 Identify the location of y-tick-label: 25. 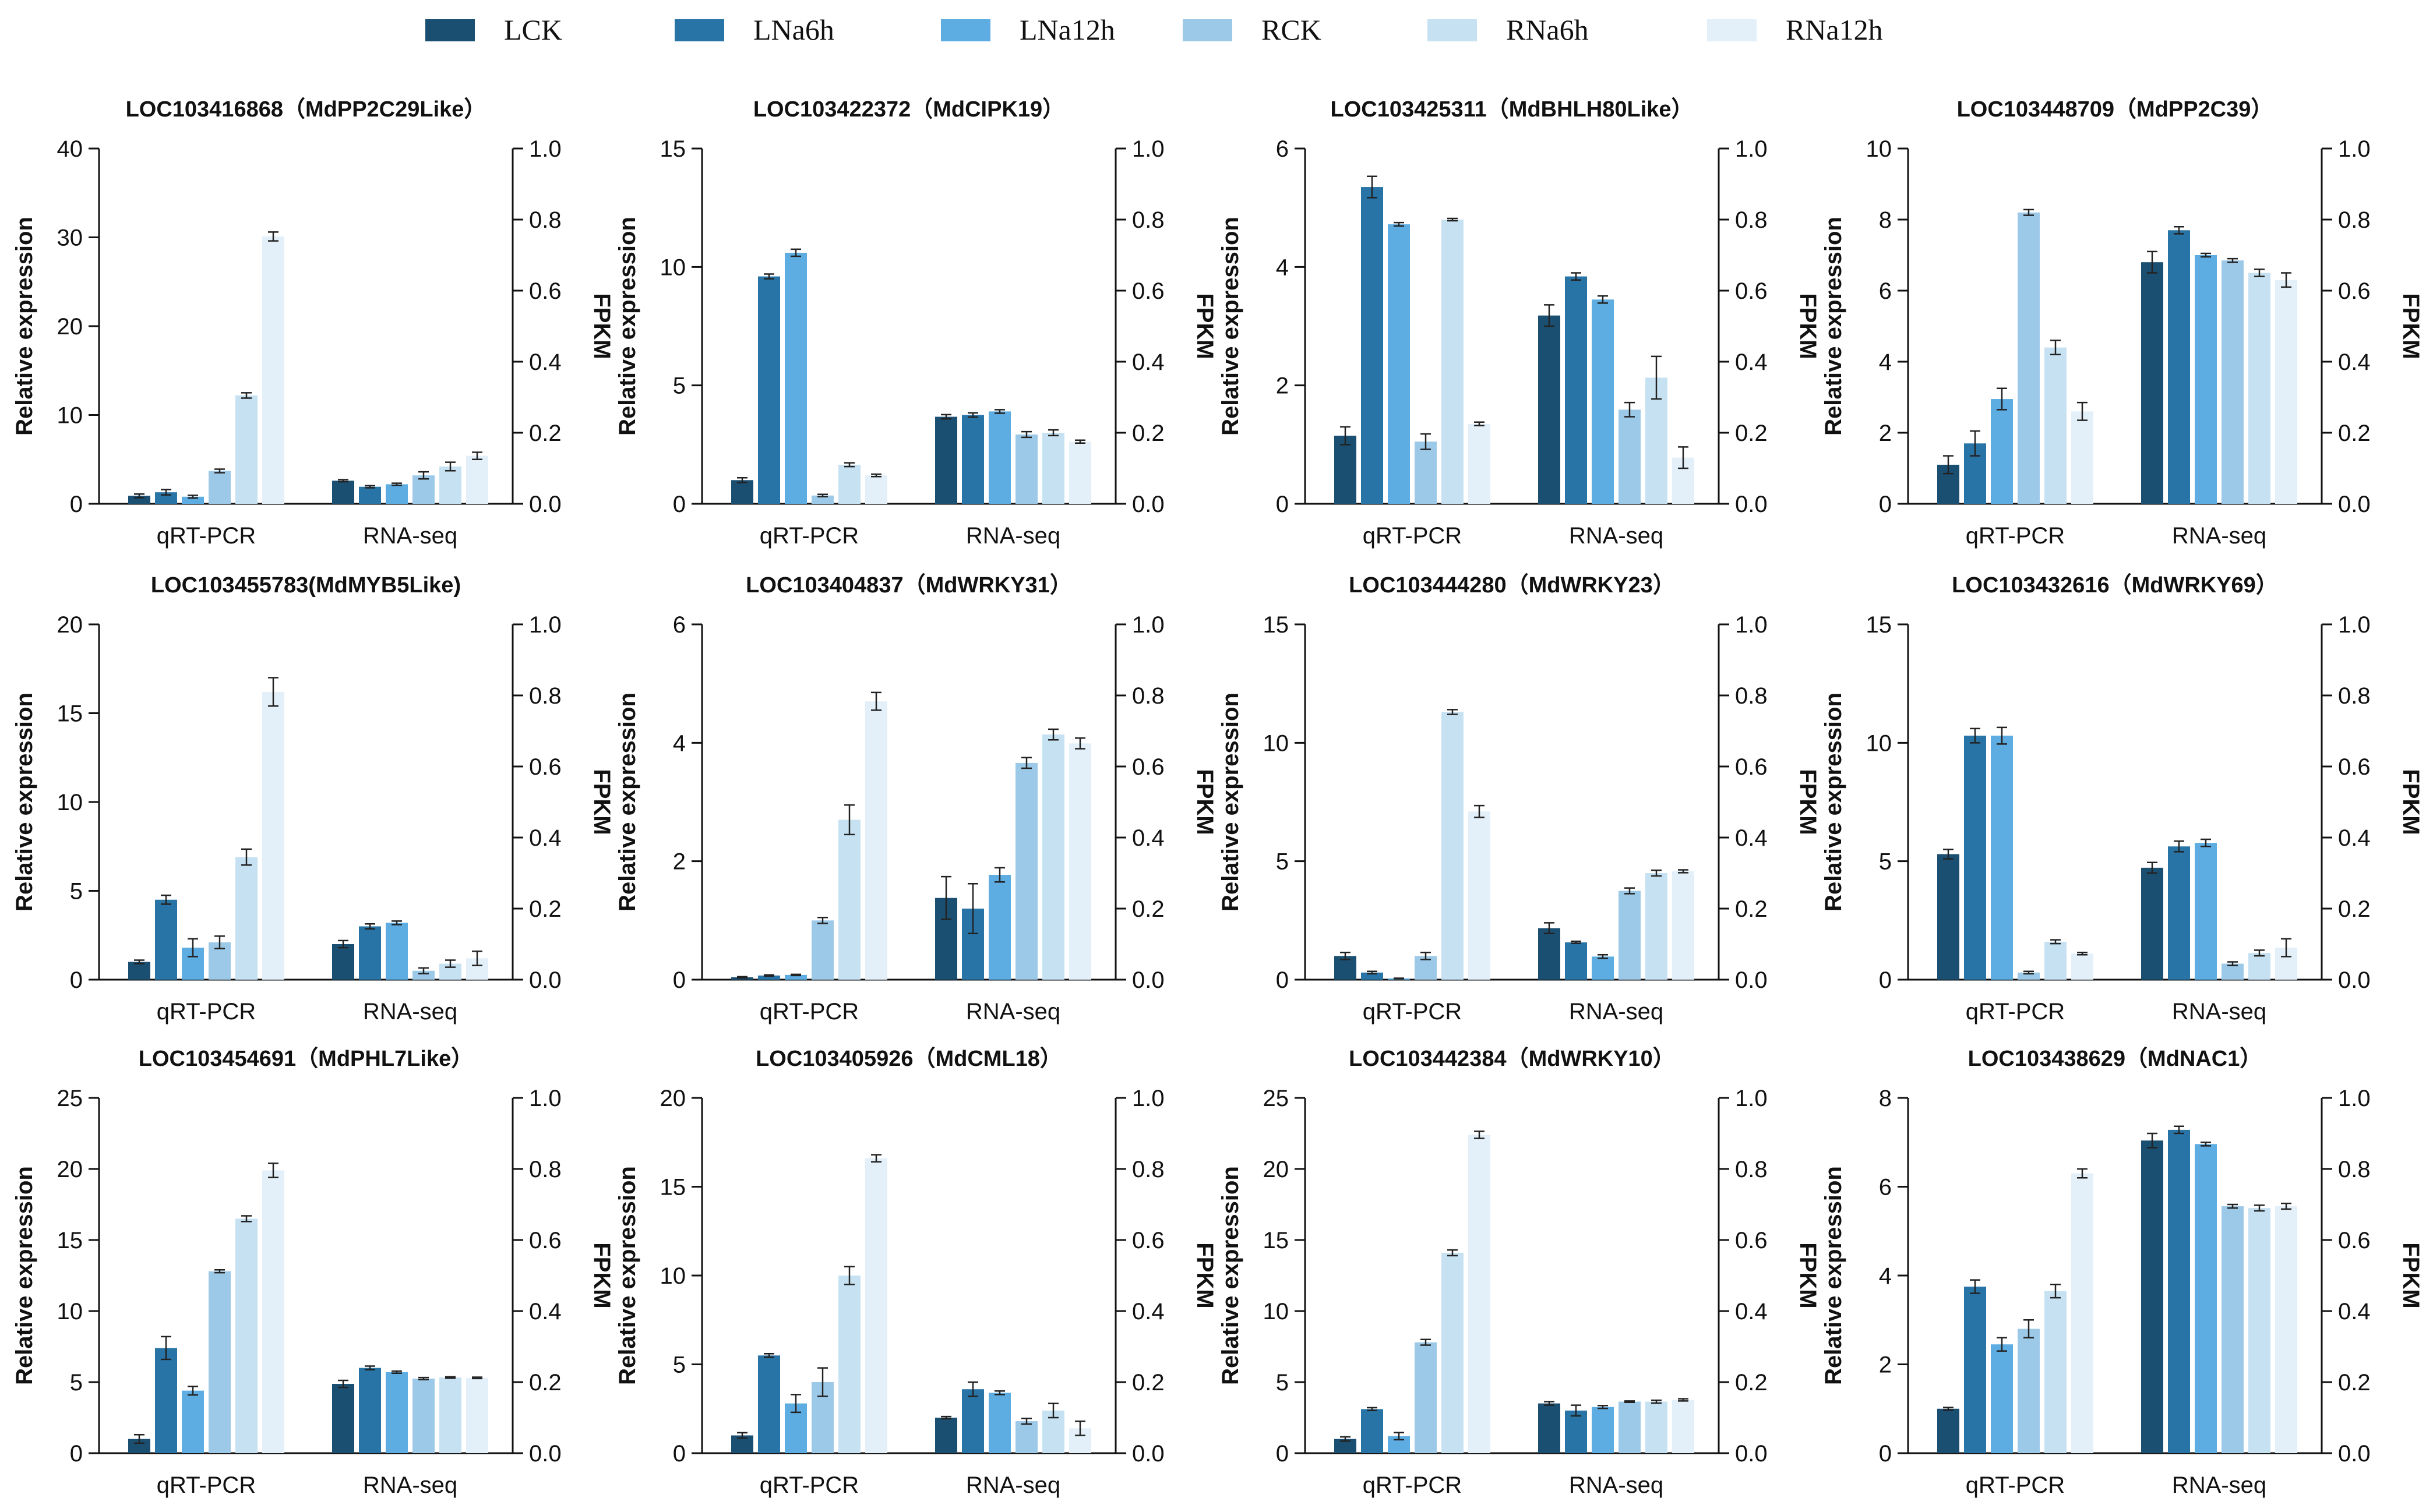
(1276, 1098).